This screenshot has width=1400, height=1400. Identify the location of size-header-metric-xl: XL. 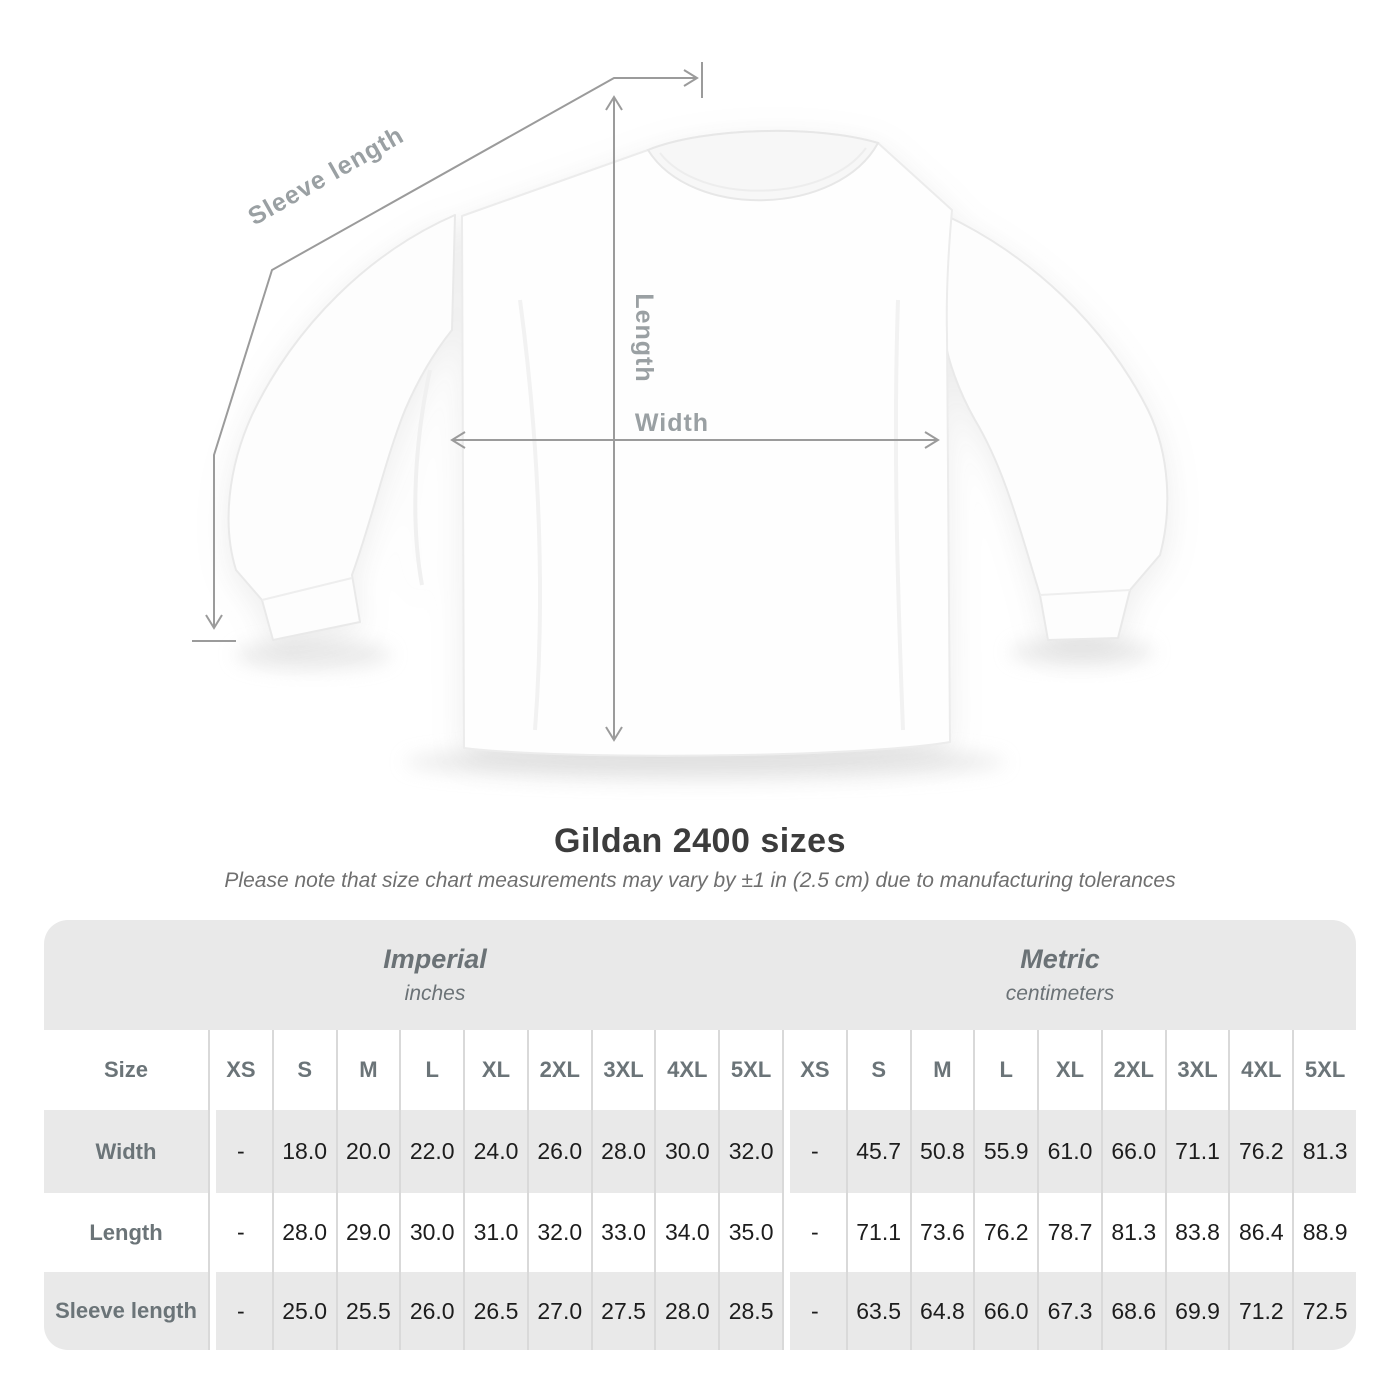
(1069, 1070).